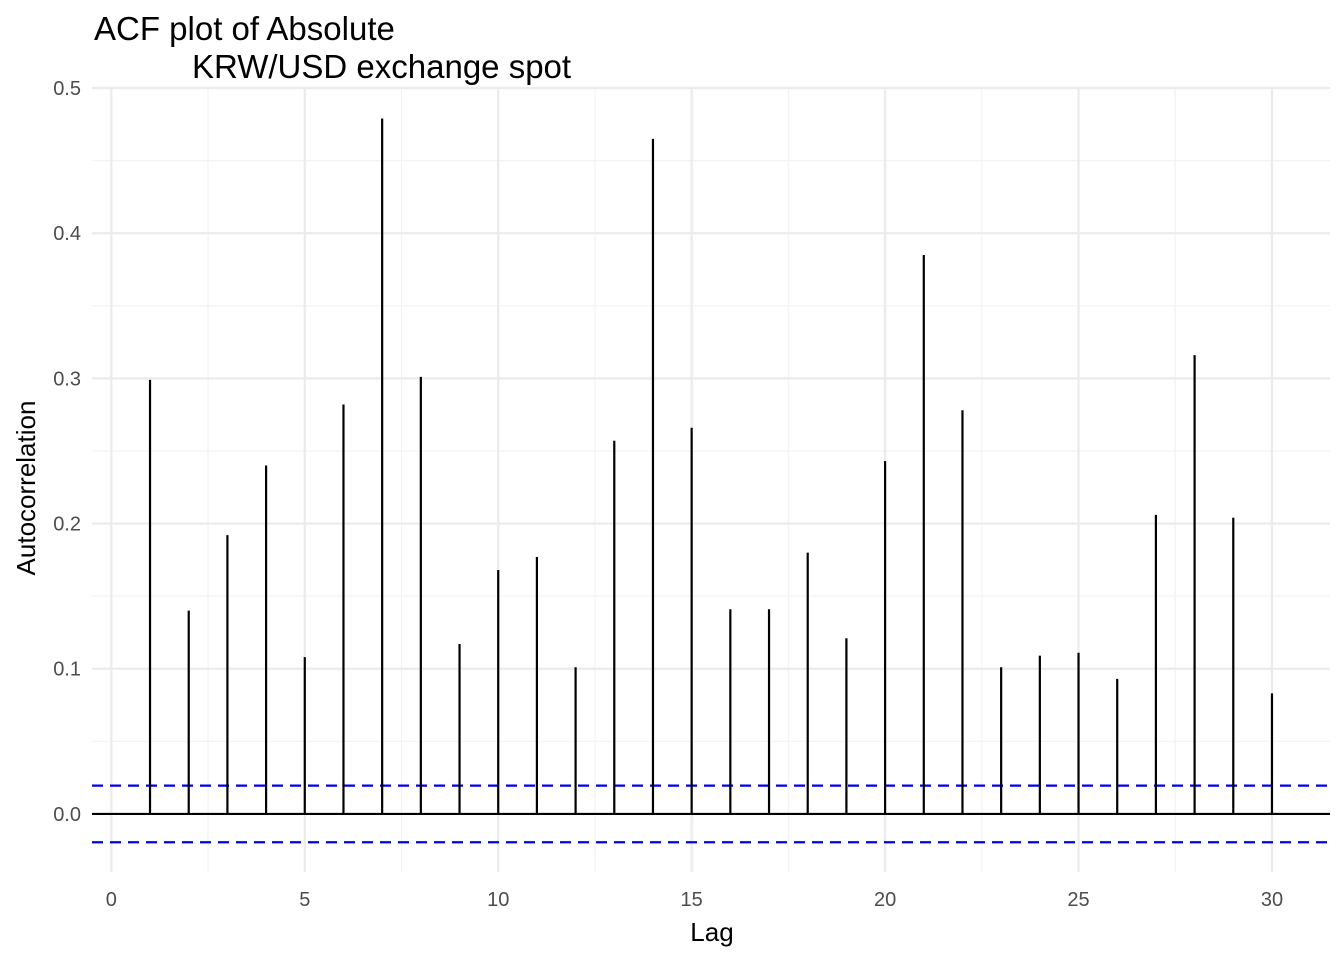 The image size is (1344, 960). What do you see at coordinates (304, 900) in the screenshot?
I see `x-tick-label: 5` at bounding box center [304, 900].